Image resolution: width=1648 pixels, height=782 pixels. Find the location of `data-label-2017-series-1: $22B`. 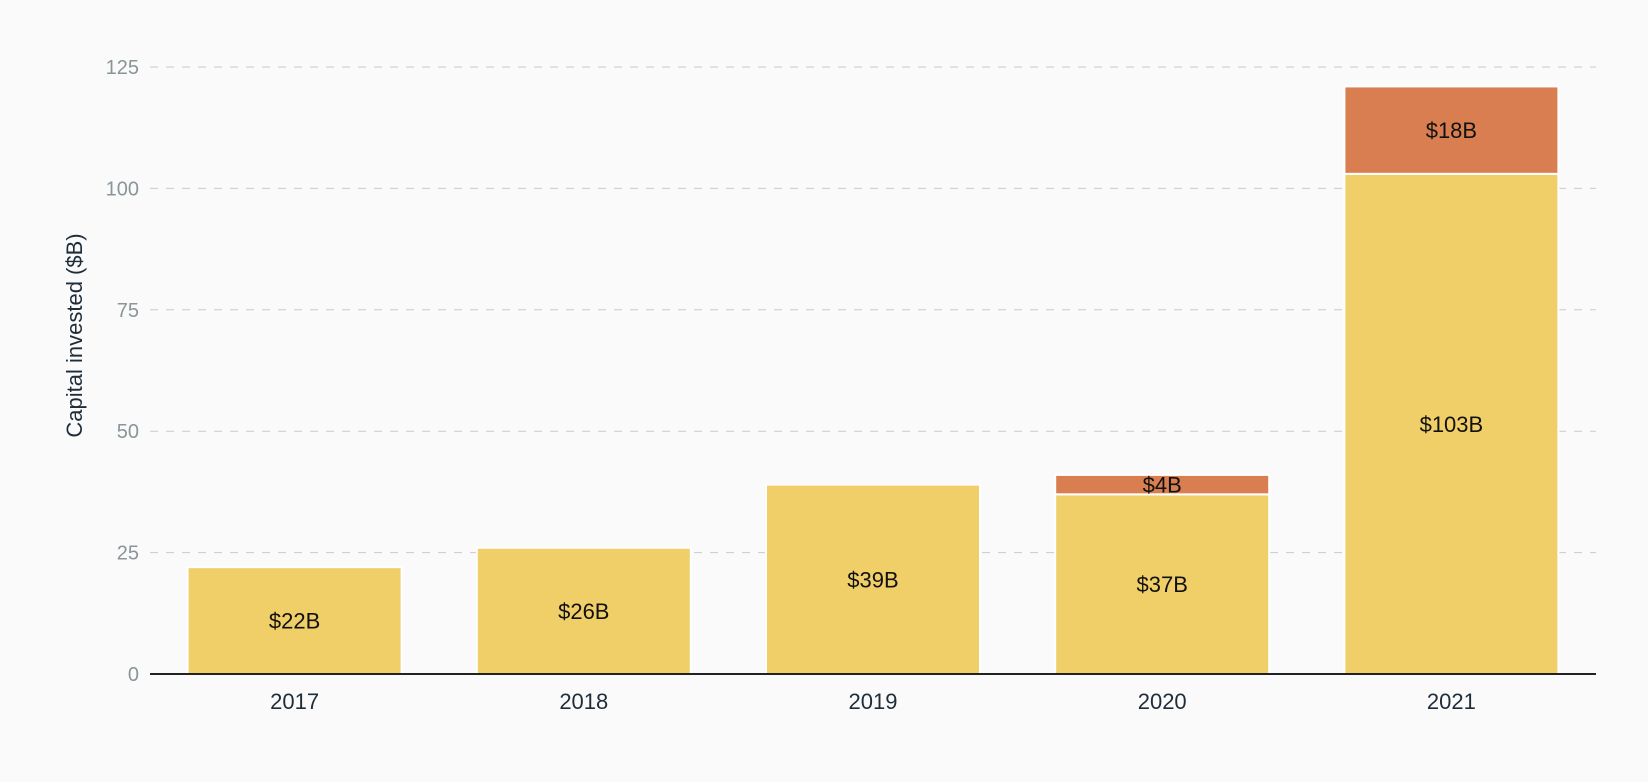

data-label-2017-series-1: $22B is located at coordinates (294, 621).